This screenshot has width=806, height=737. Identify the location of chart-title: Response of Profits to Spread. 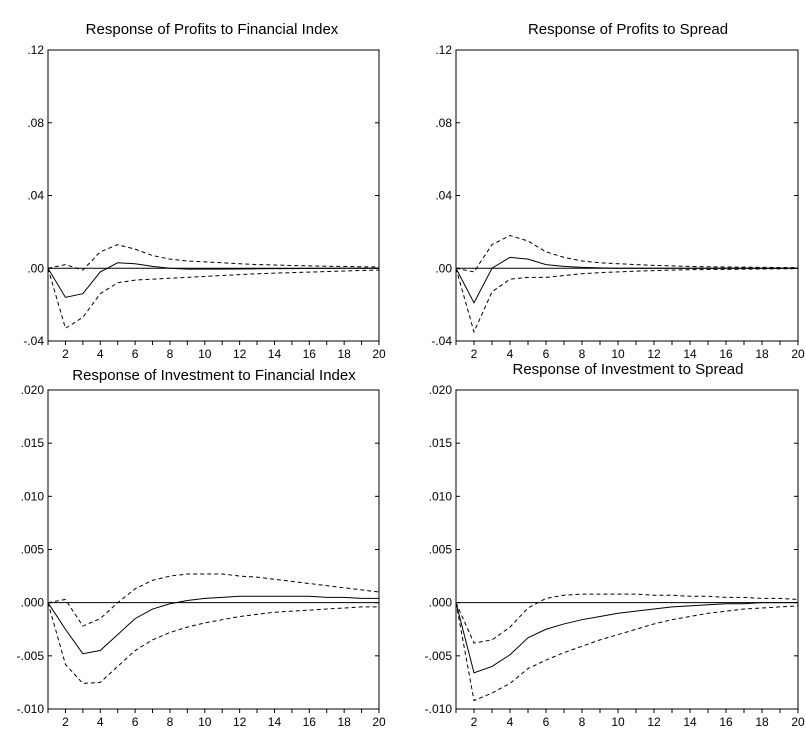
(628, 29).